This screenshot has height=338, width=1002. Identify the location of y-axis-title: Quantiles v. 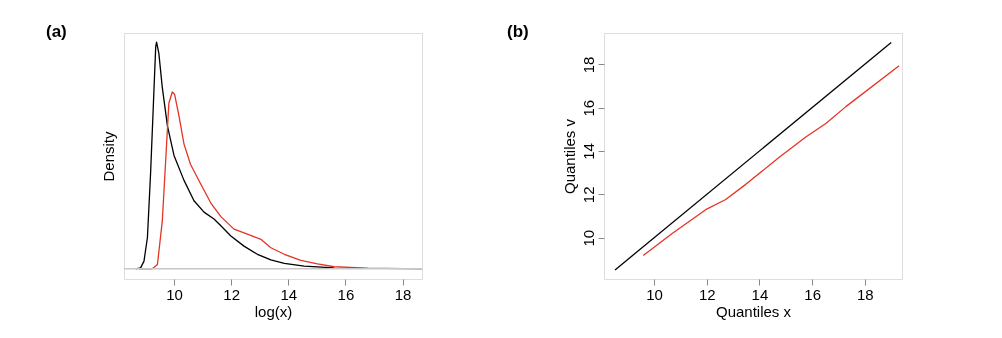
(569, 156).